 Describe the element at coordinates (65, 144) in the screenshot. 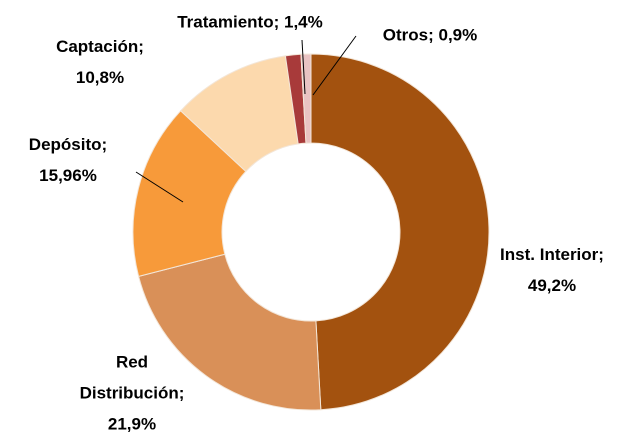

I see `category-label: Depósito` at that location.